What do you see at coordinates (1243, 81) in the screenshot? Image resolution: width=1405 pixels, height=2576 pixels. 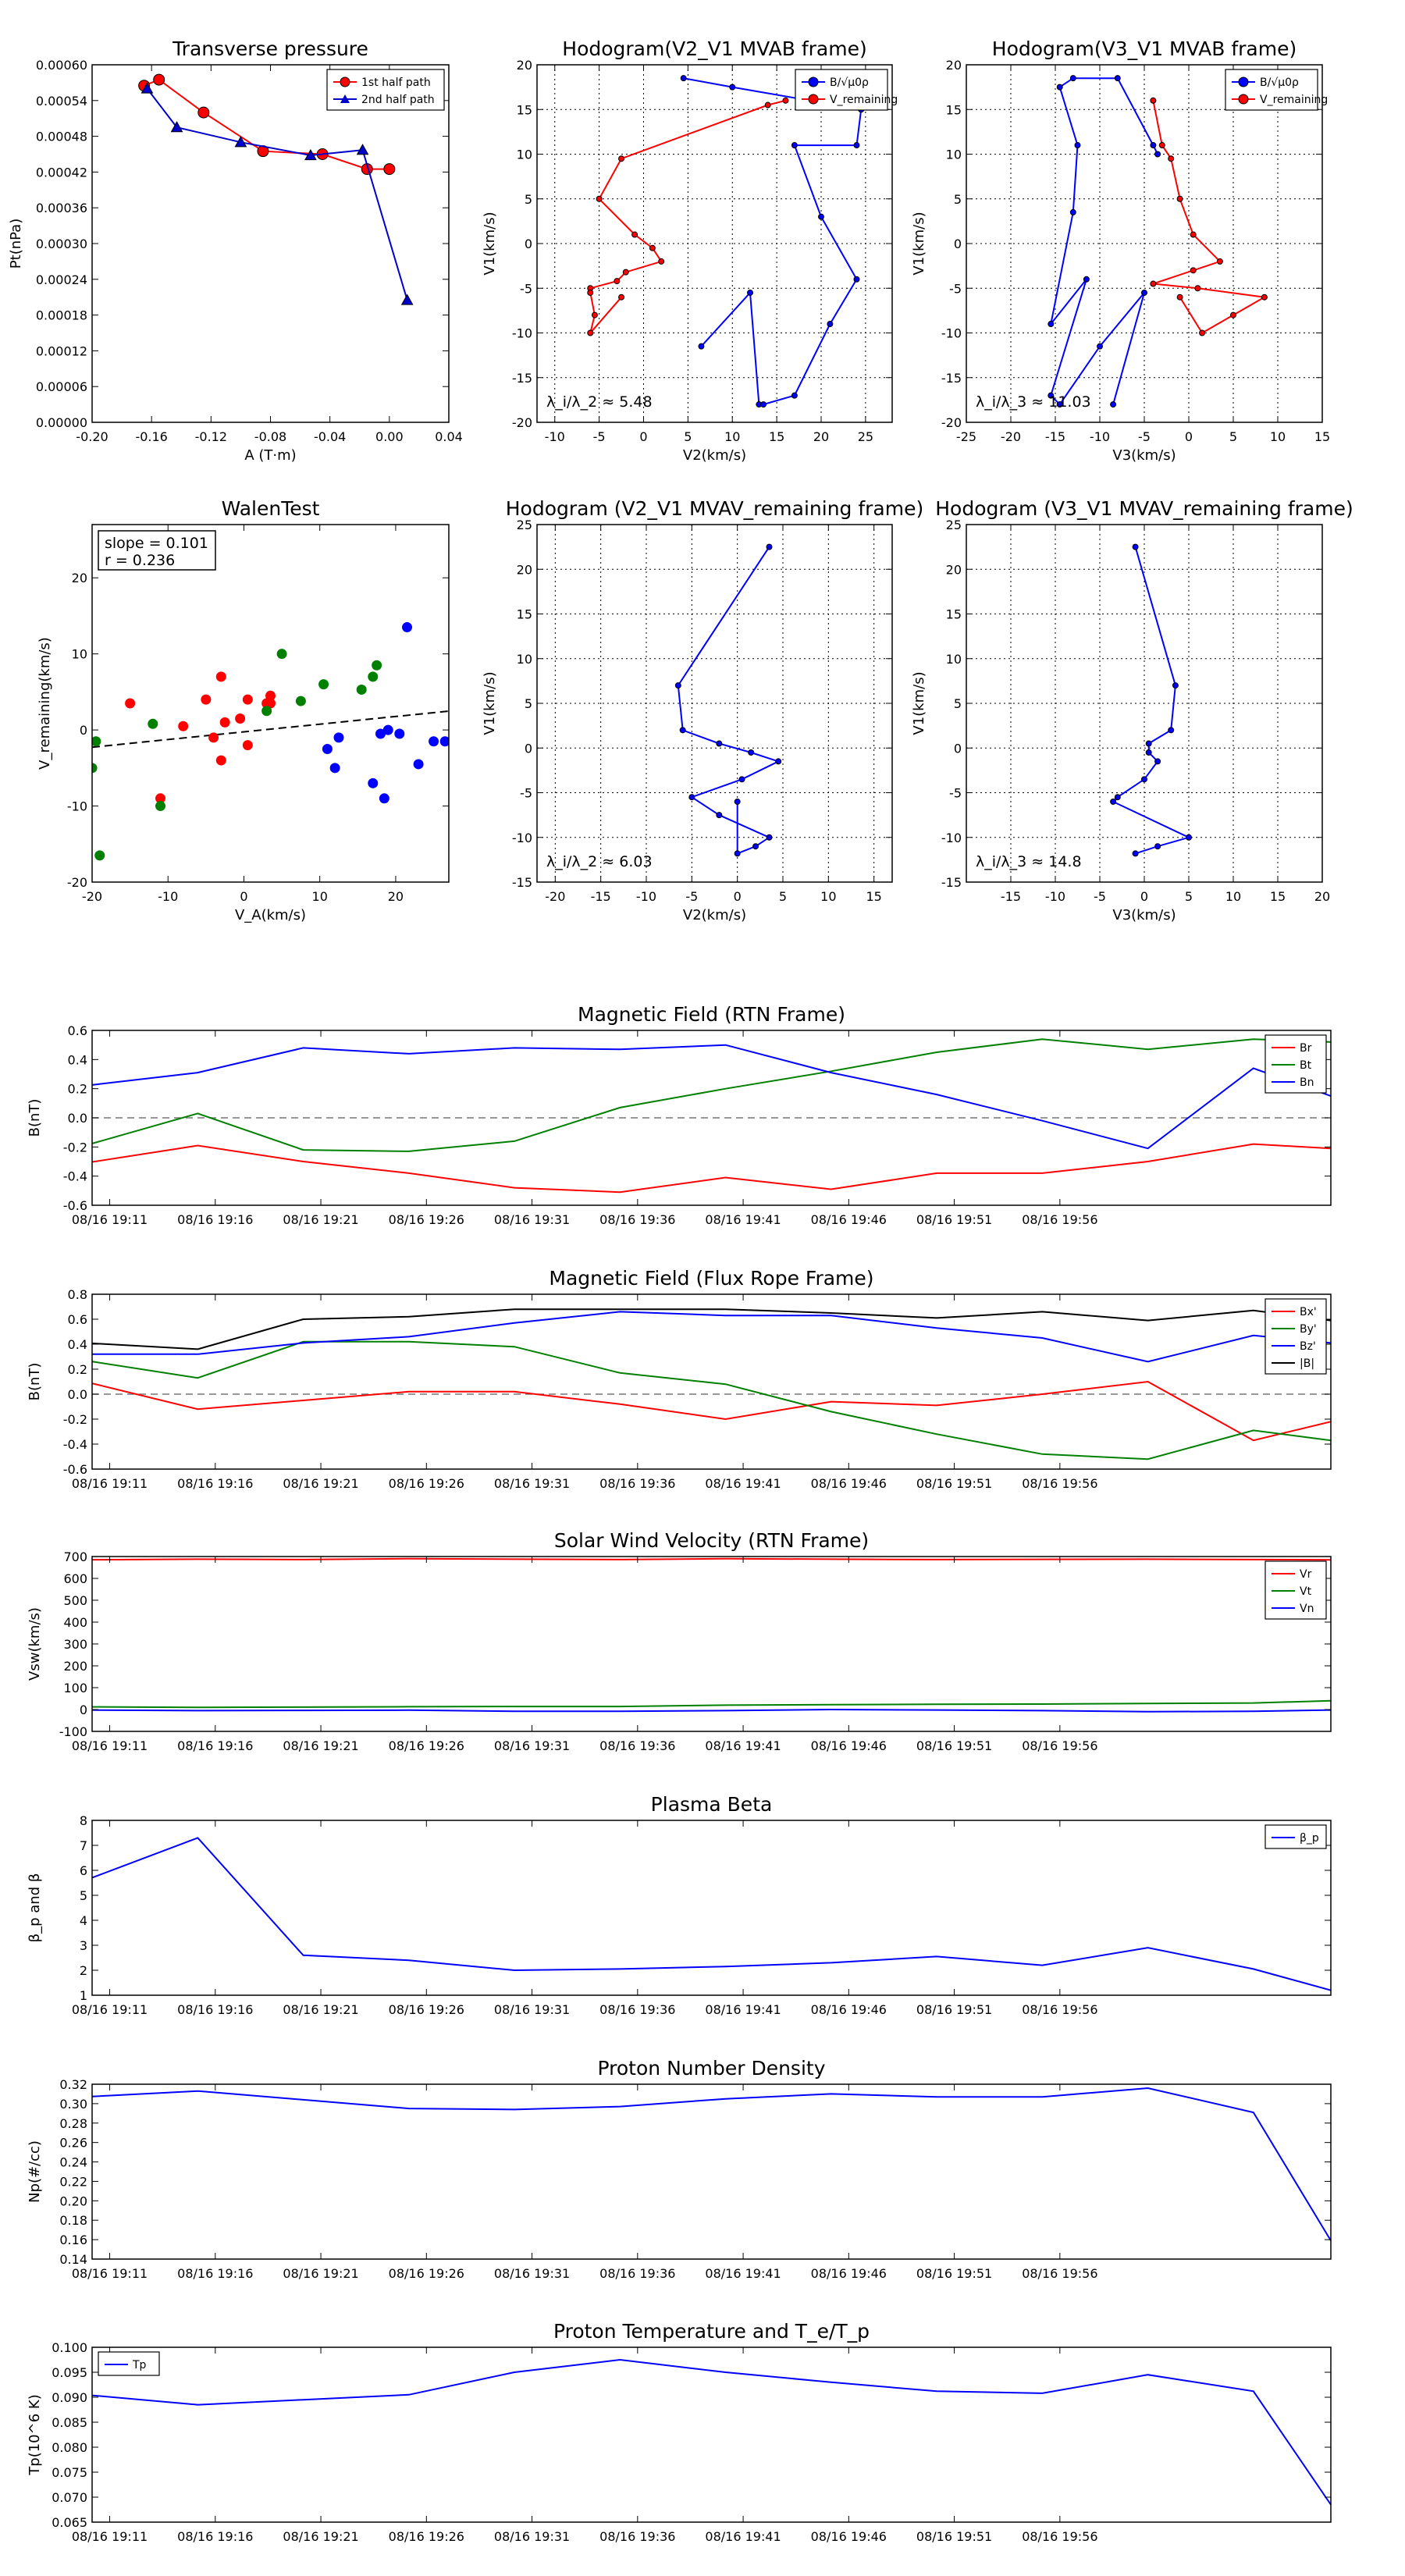 I see `legend-marker` at bounding box center [1243, 81].